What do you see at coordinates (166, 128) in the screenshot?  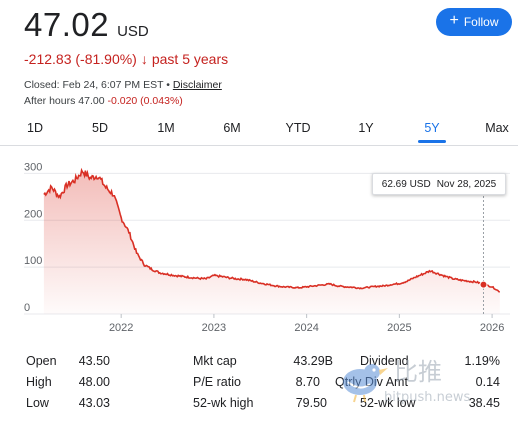 I see `tab-1m: 1M` at bounding box center [166, 128].